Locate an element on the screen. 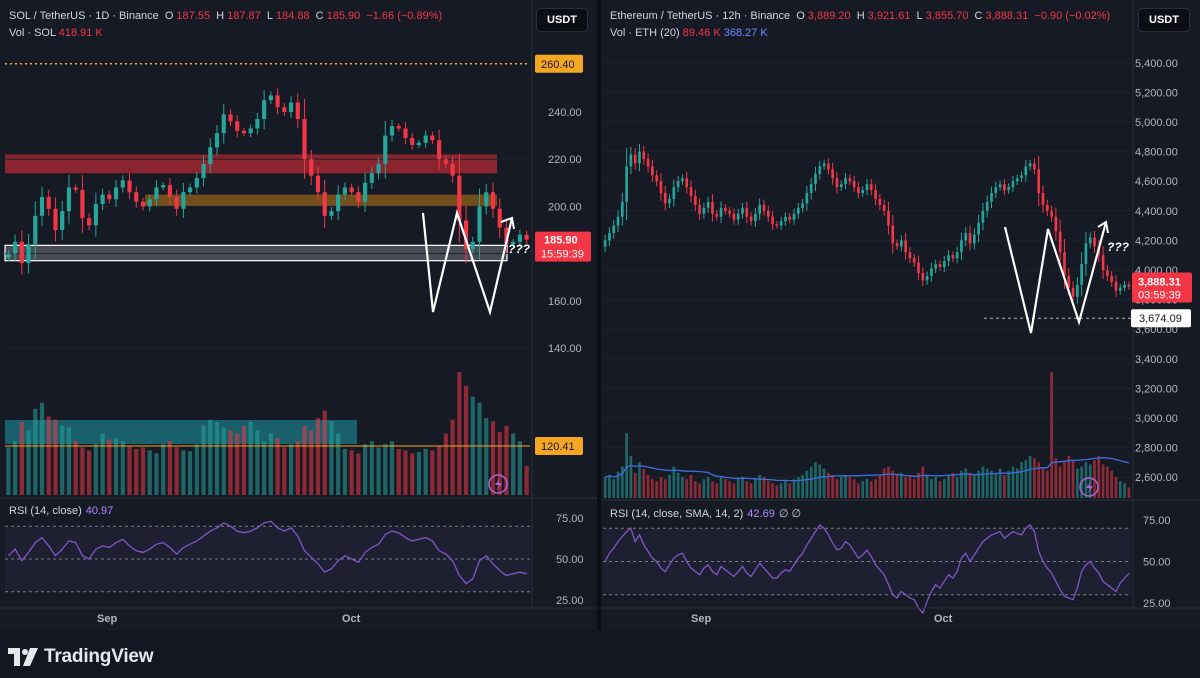 This screenshot has width=1200, height=678. tradingview-logo: TradingView is located at coordinates (81, 657).